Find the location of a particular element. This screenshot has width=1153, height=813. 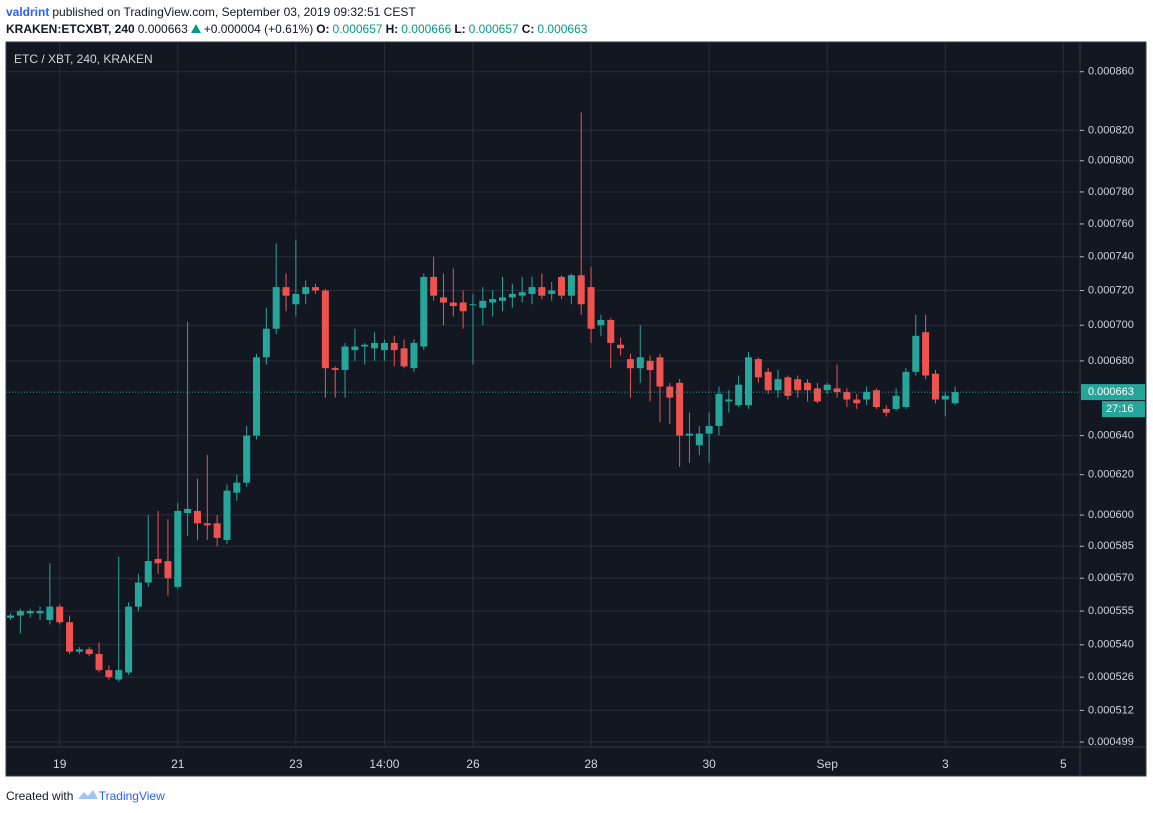

y-tick-label: 0.000640 is located at coordinates (1111, 435).